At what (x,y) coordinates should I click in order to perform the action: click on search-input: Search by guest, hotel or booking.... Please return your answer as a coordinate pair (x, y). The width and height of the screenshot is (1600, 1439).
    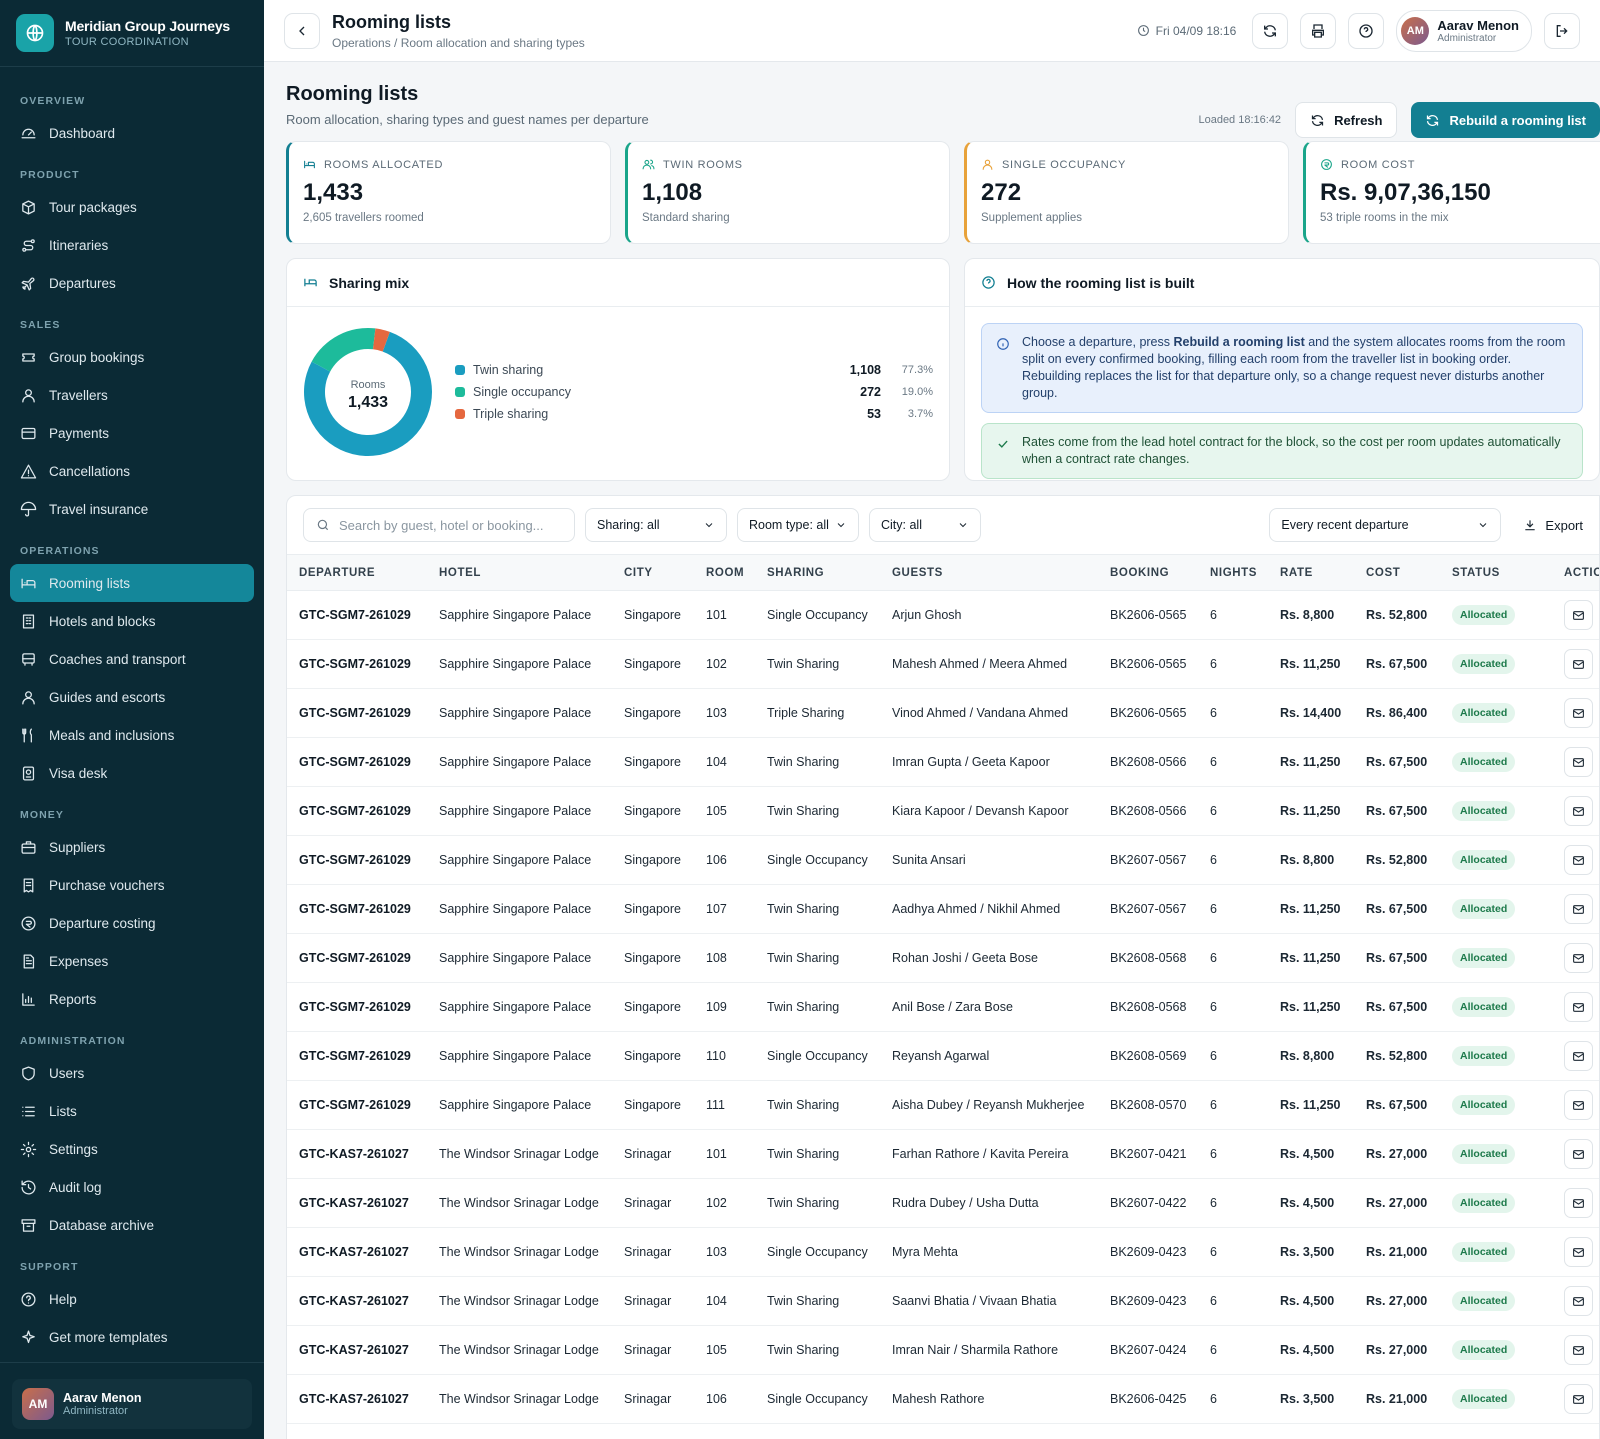
    Looking at the image, I should click on (439, 525).